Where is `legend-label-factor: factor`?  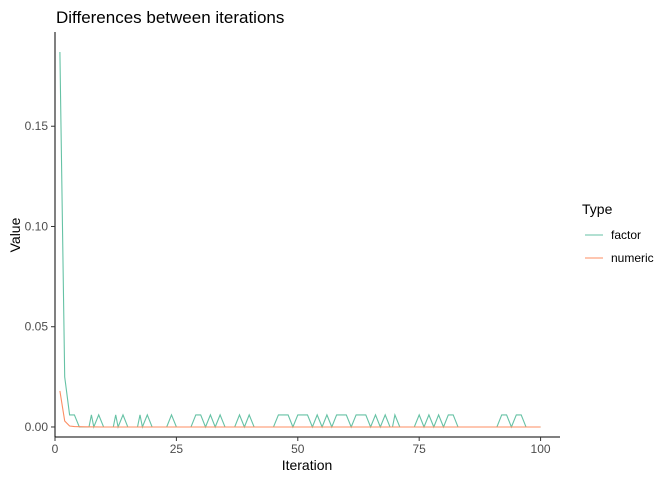 legend-label-factor: factor is located at coordinates (626, 235).